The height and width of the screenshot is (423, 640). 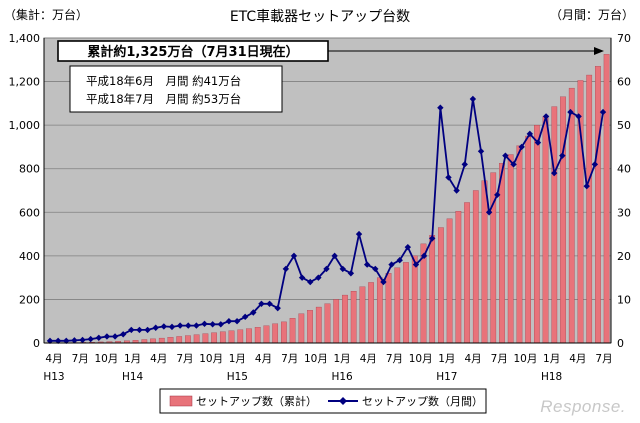 I want to click on right-tick-label: 40, so click(x=624, y=169).